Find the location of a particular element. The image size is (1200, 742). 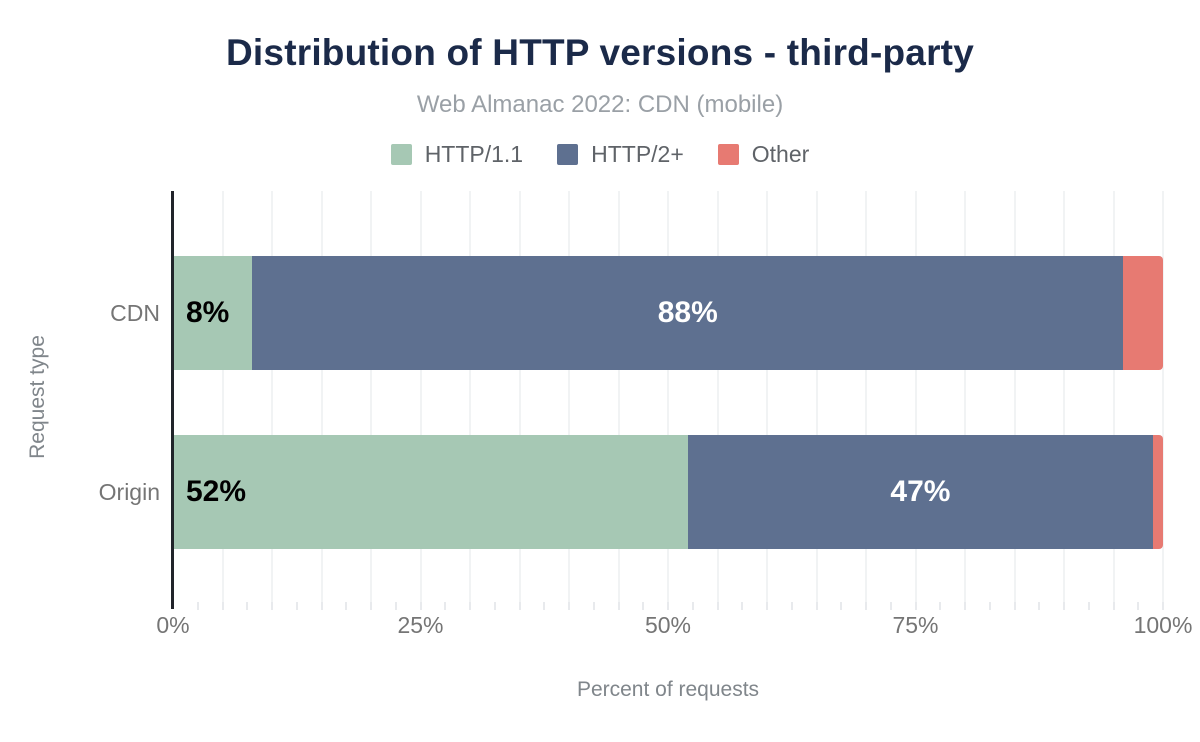

legend-label: HTTP/2+ is located at coordinates (637, 153).